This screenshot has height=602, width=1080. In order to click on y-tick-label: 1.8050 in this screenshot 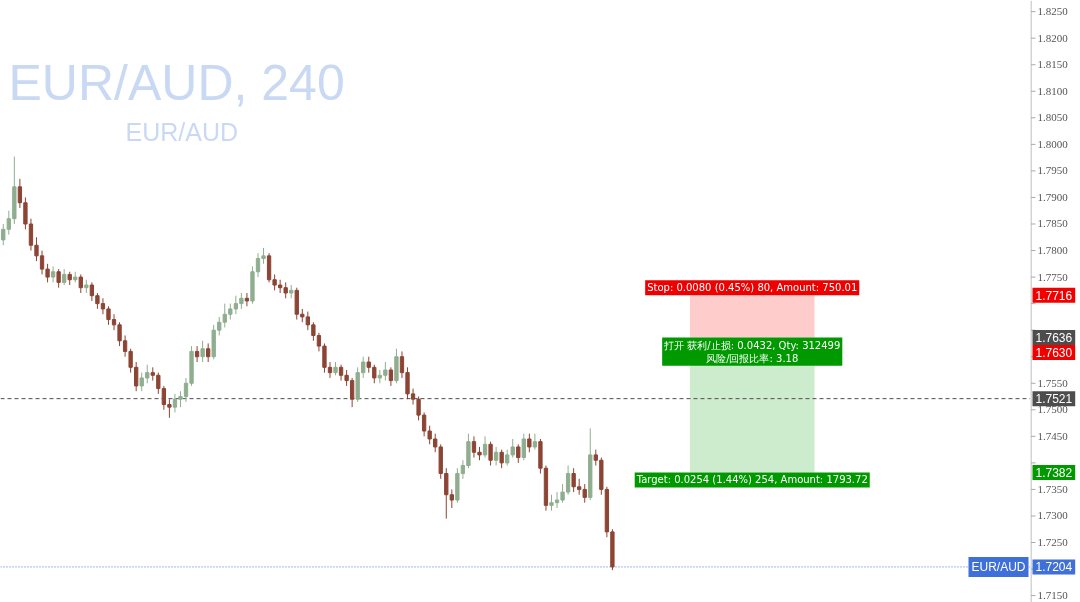, I will do `click(1053, 117)`.